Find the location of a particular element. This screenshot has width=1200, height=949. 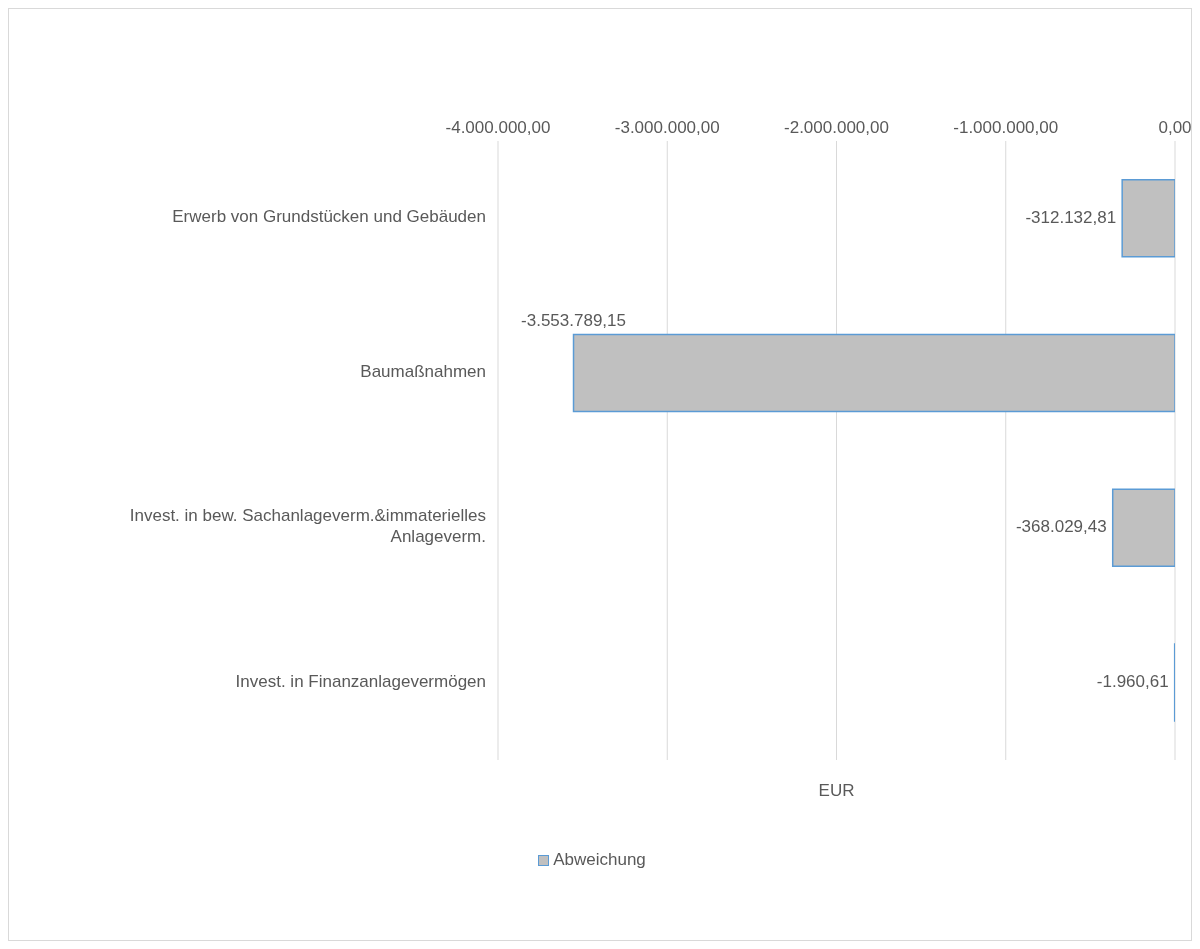

x-tick-label: -2.000.000,00 is located at coordinates (836, 127).